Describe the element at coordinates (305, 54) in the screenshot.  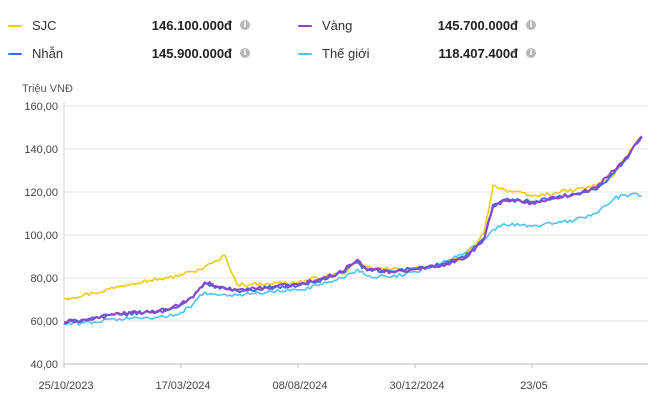
I see `legend-swatch-the-gioi` at that location.